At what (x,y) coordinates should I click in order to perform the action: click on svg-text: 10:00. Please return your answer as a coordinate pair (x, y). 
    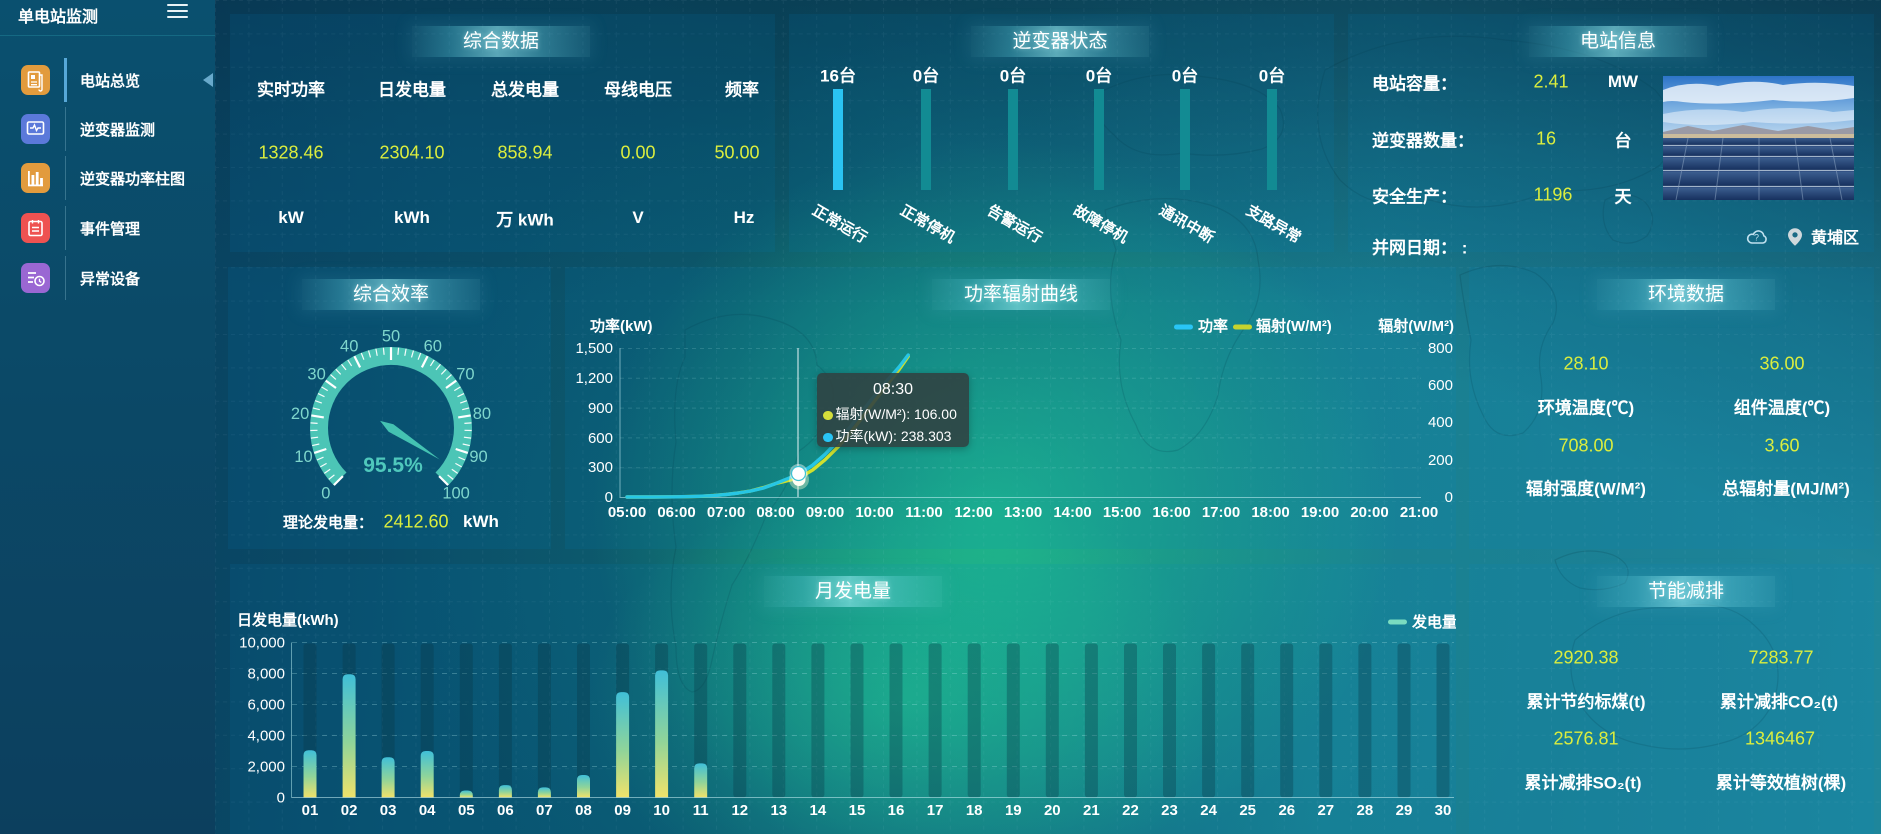
    Looking at the image, I should click on (874, 512).